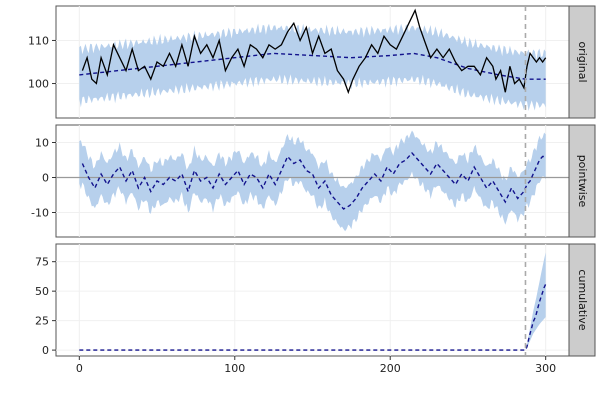 This screenshot has height=400, width=600. I want to click on strip-pointwise, so click(582, 181).